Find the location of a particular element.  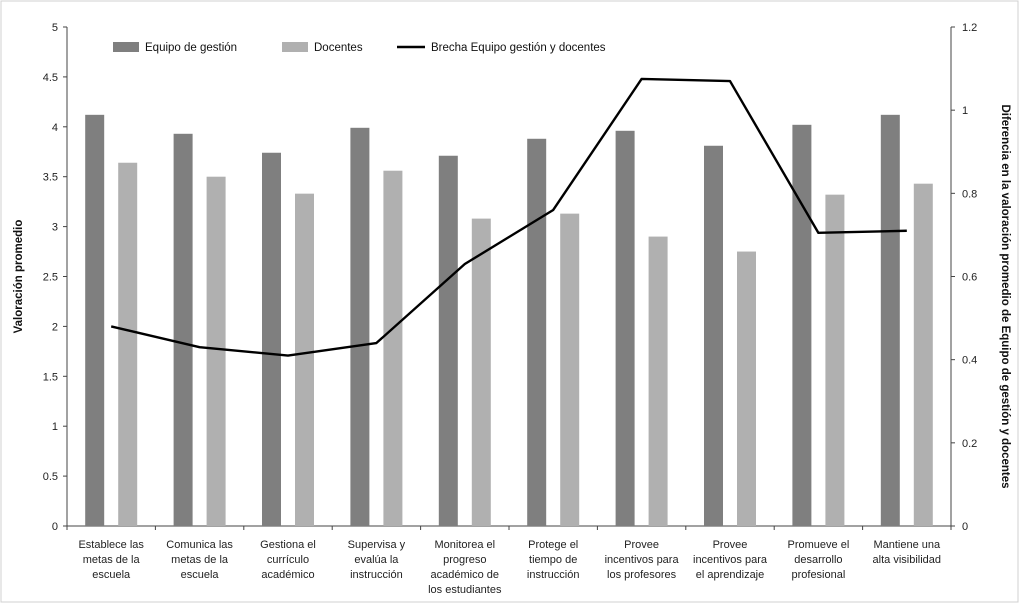

y-tick-label: 1 is located at coordinates (55, 427).